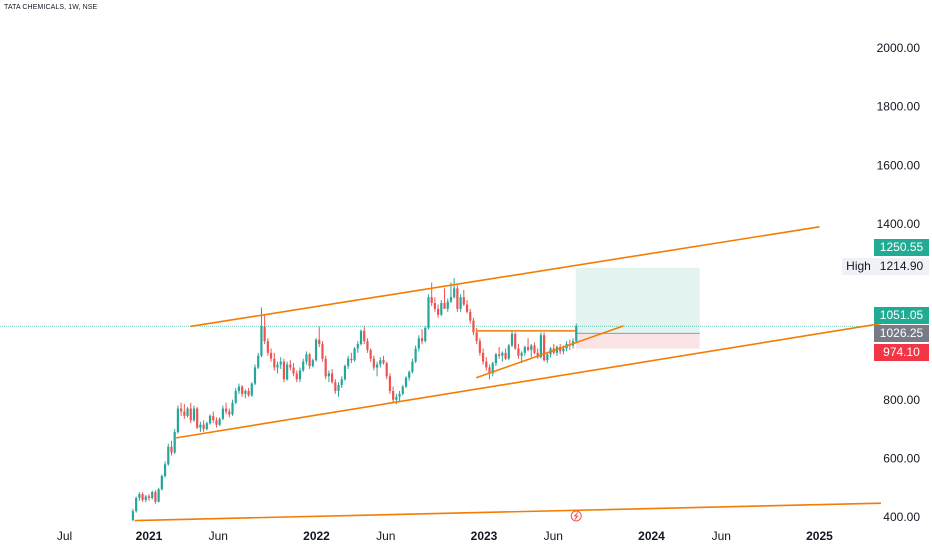  Describe the element at coordinates (51, 7) in the screenshot. I see `chart-title: TATA CHEMICALS, 1W, NSE` at that location.